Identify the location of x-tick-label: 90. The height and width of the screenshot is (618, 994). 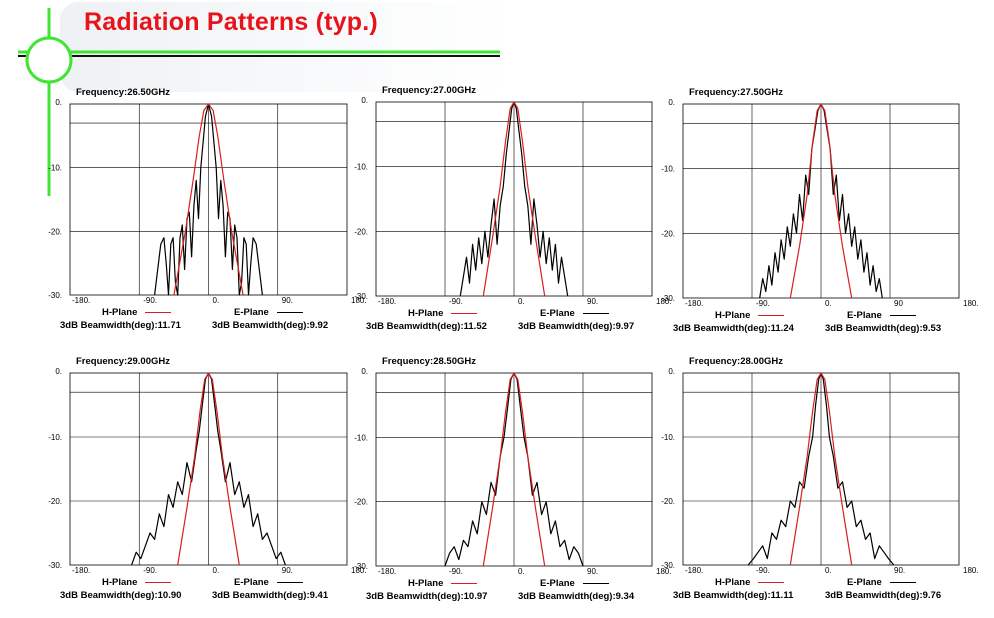
(898, 303).